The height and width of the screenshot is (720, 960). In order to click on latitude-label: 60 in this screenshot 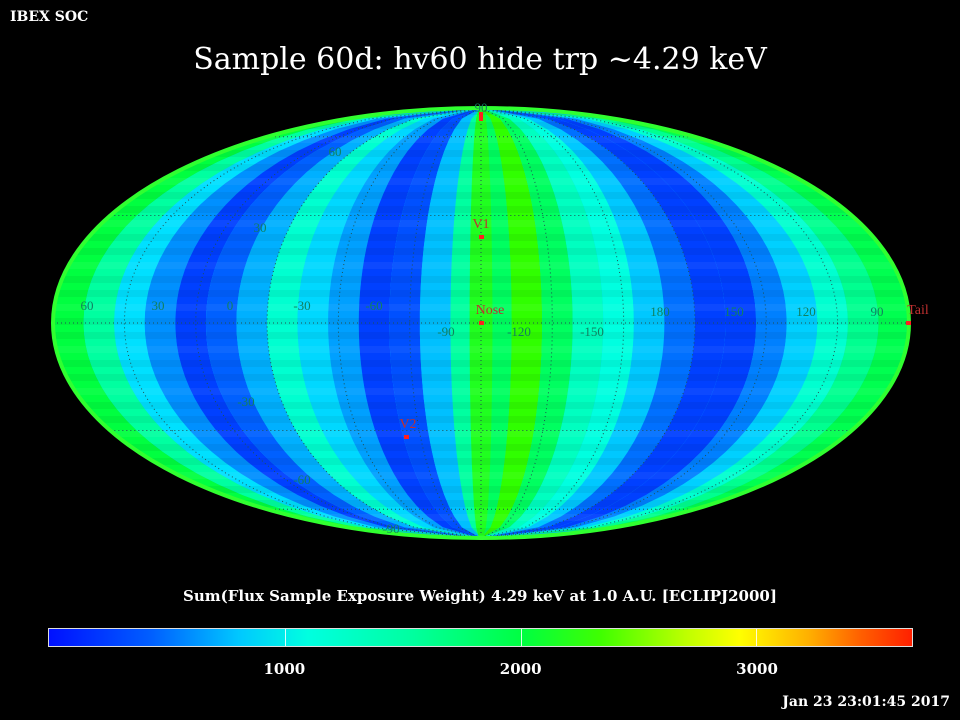, I will do `click(335, 151)`.